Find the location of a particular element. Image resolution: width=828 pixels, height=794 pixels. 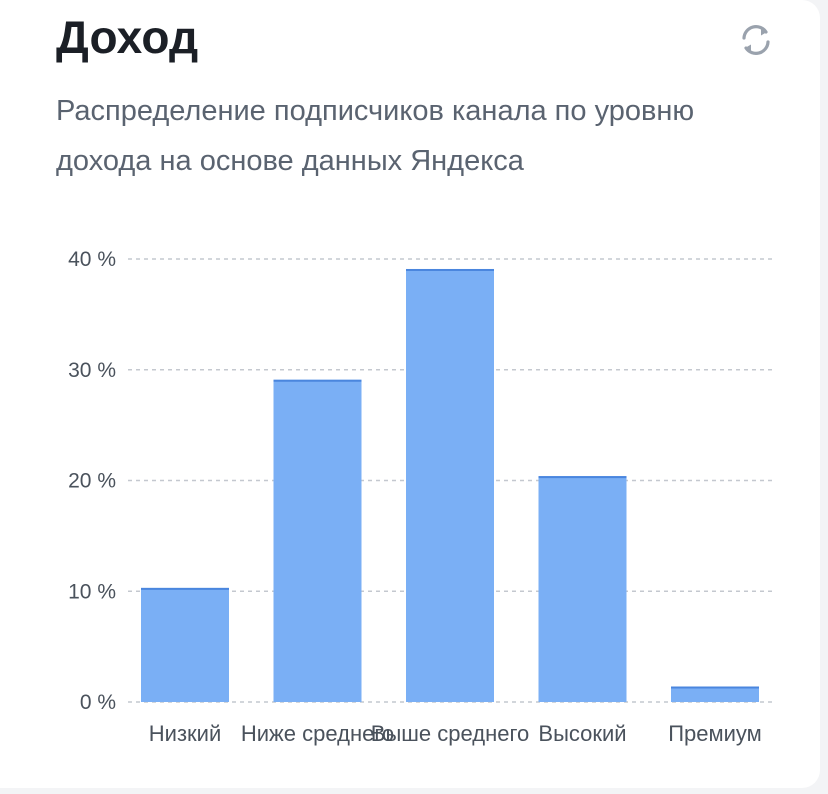

chart-y-ticks: 0 % 10 % 20 % 30 % 40 % is located at coordinates (92, 481).